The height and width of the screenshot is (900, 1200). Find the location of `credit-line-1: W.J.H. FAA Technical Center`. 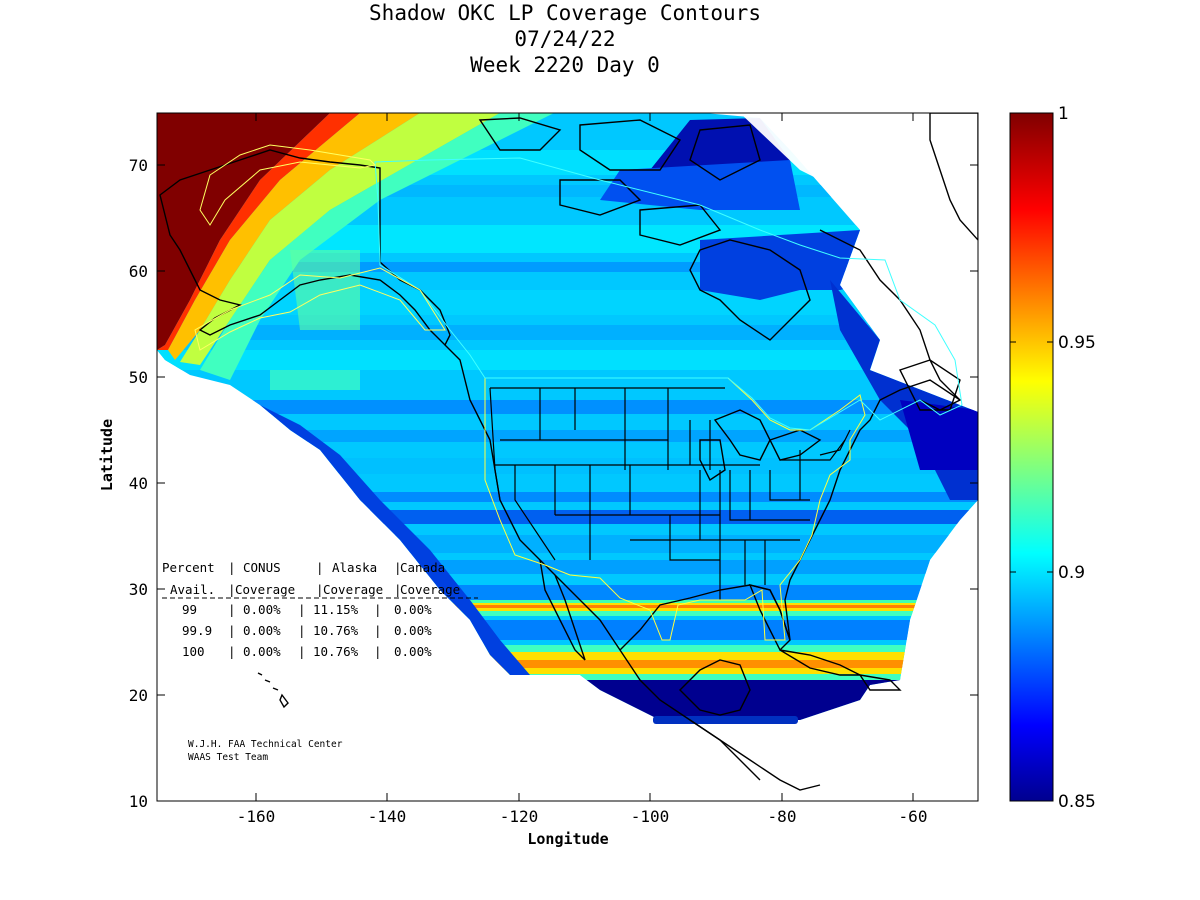

credit-line-1: W.J.H. FAA Technical Center is located at coordinates (265, 744).